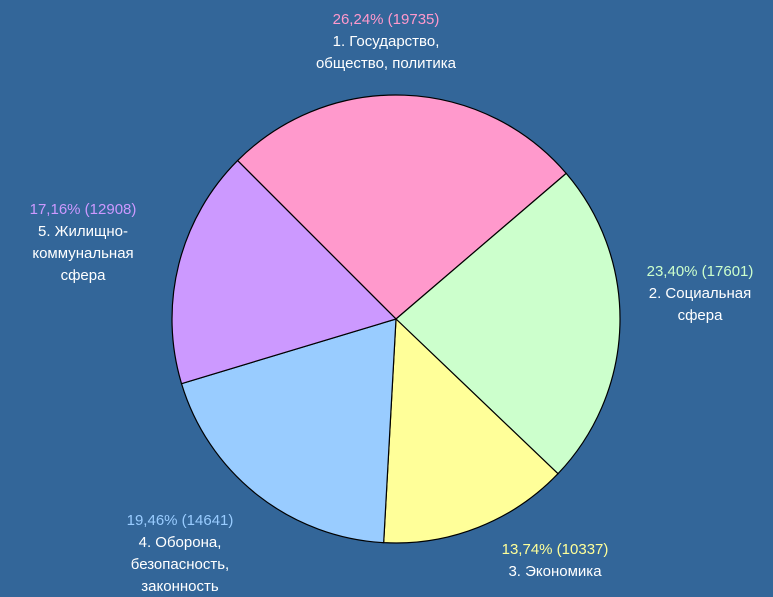 This screenshot has height=597, width=773. What do you see at coordinates (180, 564) in the screenshot?
I see `category-label: безопасность,` at bounding box center [180, 564].